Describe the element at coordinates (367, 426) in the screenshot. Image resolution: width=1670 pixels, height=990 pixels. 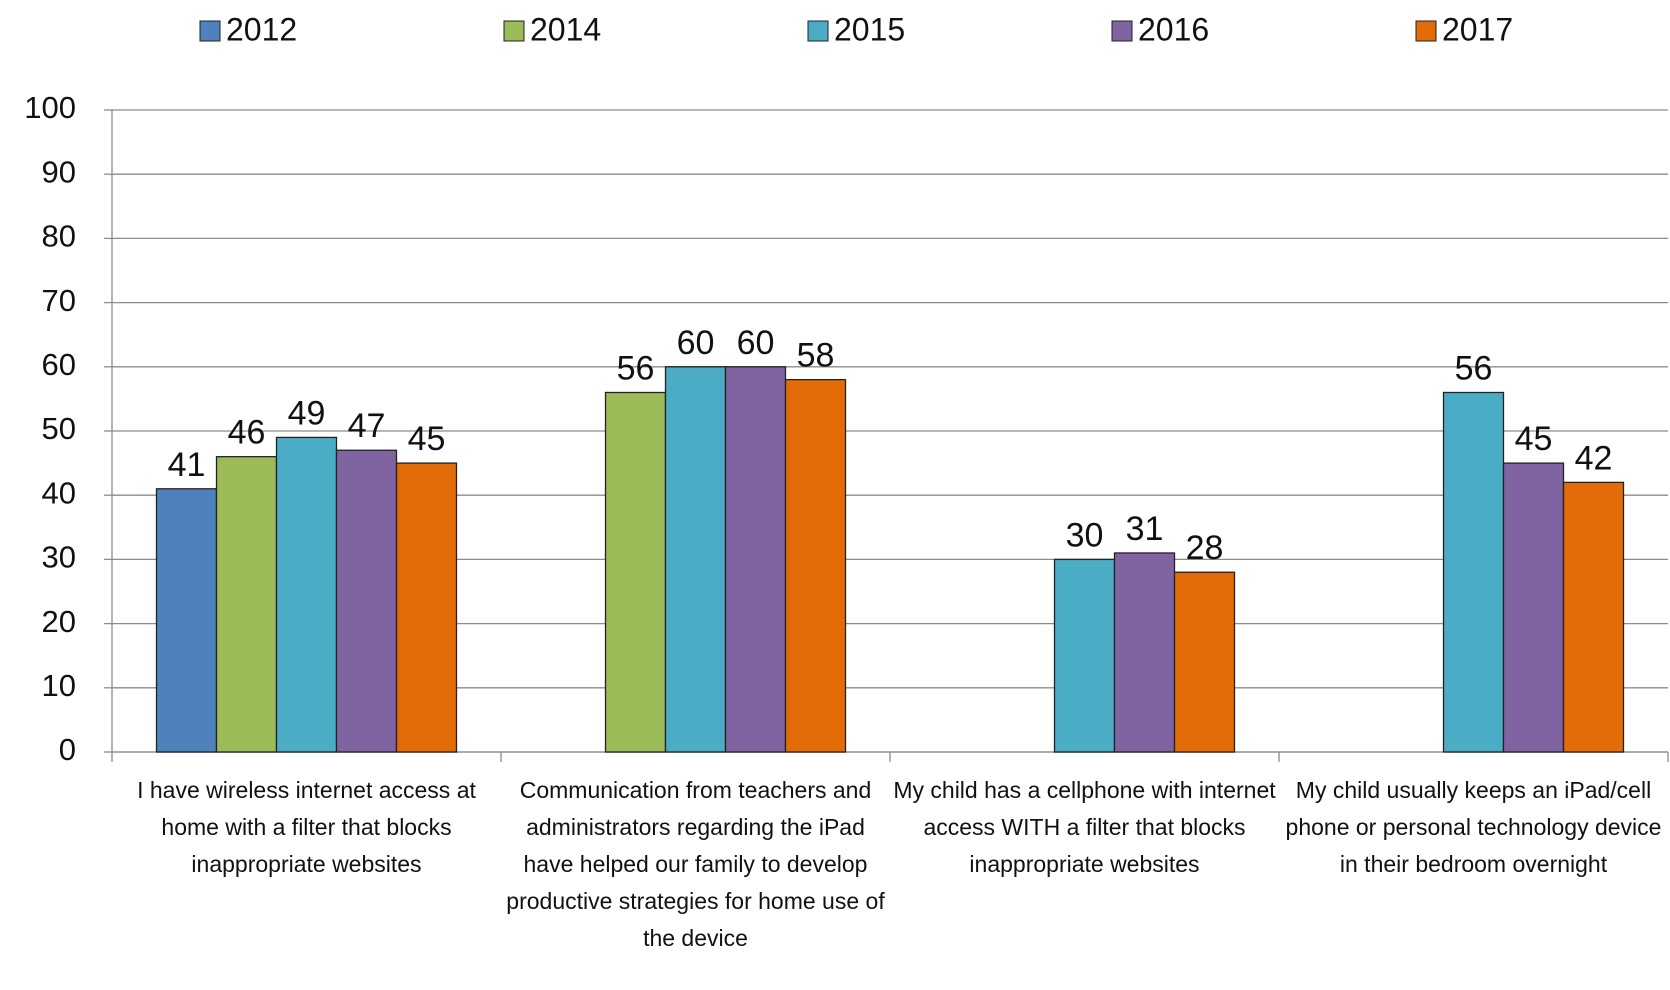
I see `data-label: 47` at that location.